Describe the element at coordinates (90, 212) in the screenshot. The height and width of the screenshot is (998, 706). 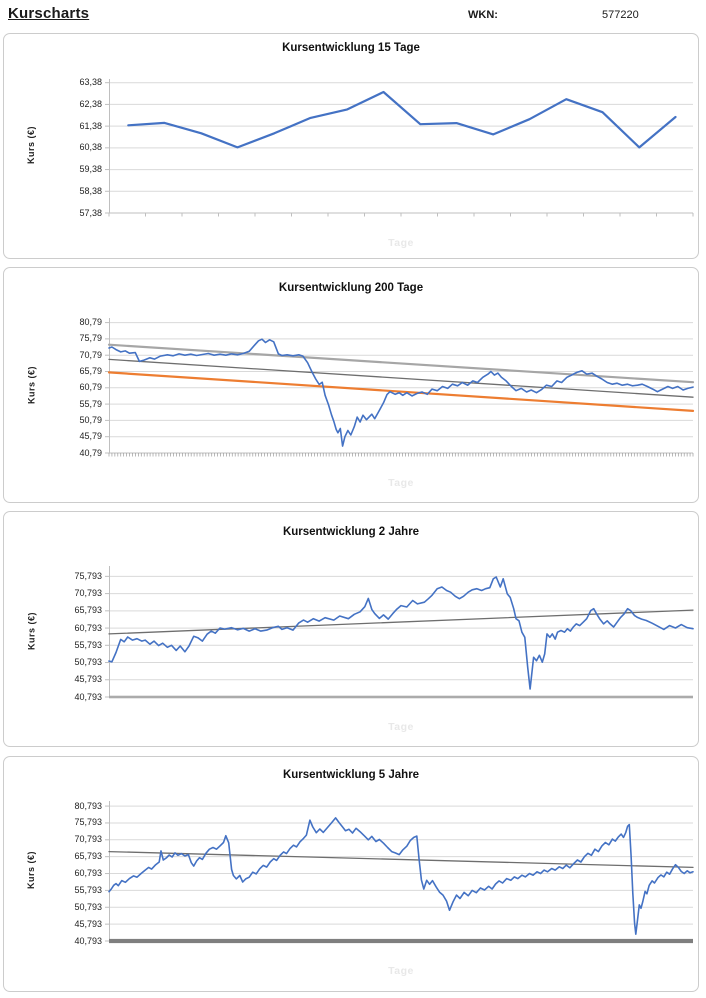
I see `y-tick-label: 57,38` at that location.